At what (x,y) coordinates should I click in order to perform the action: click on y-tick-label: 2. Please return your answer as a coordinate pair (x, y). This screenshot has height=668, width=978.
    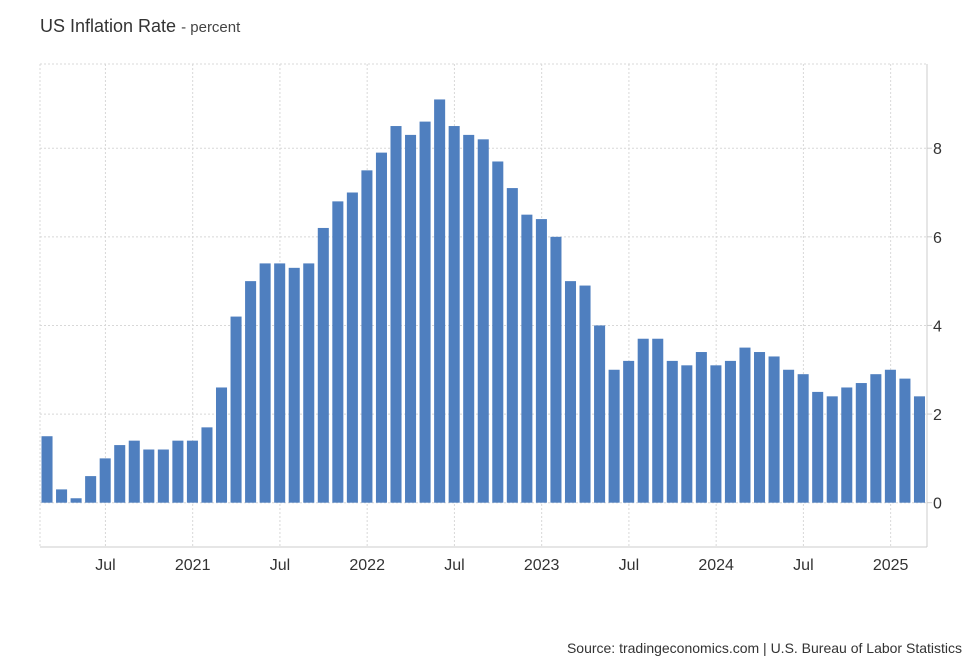
    Looking at the image, I should click on (937, 415).